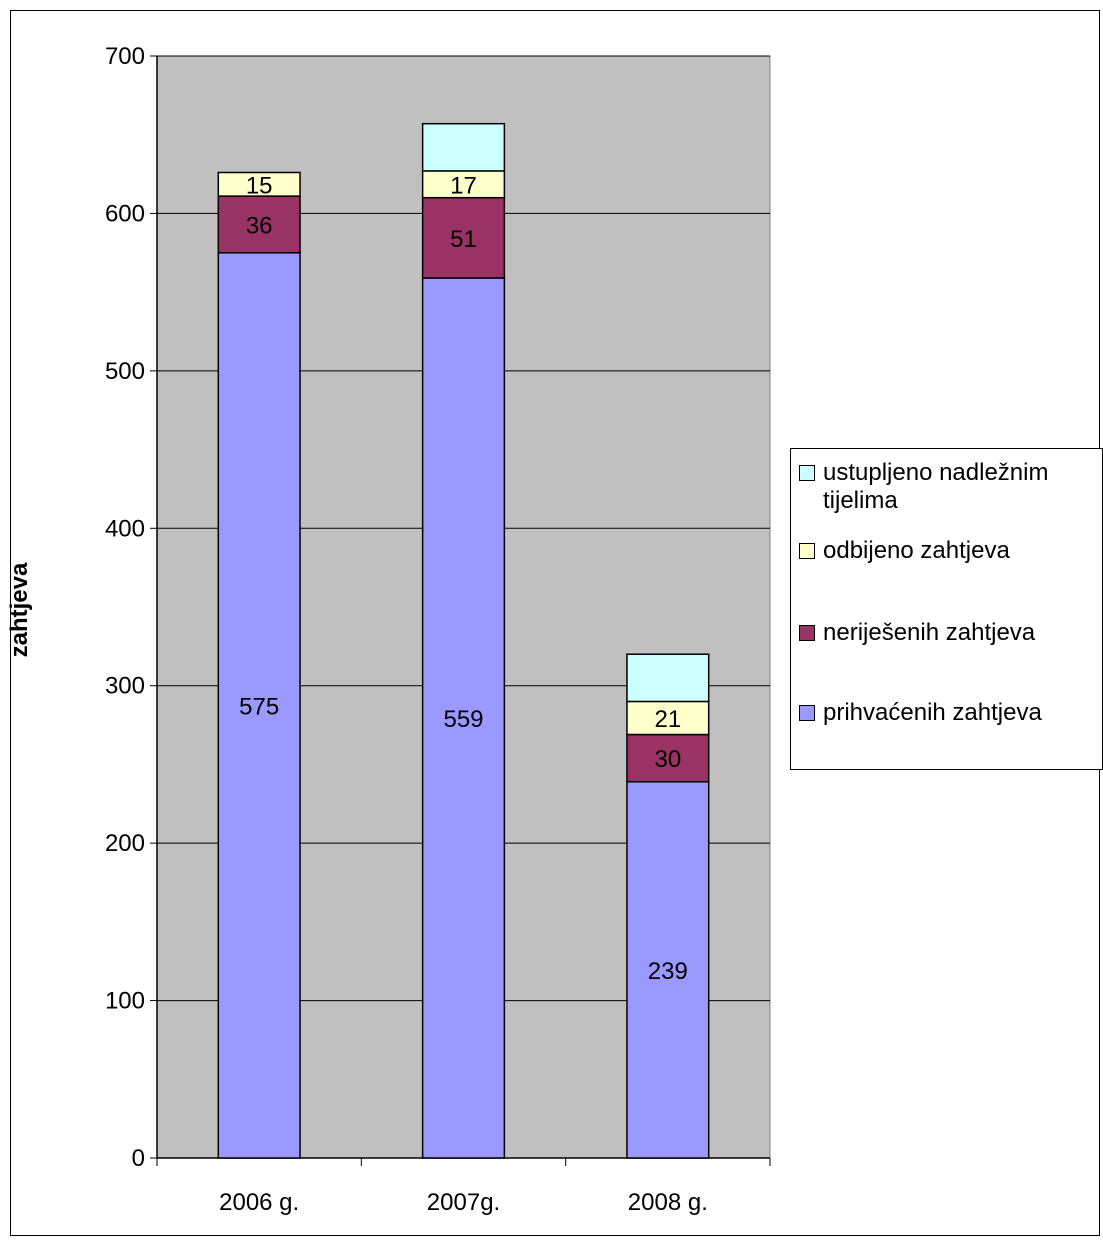 This screenshot has height=1240, width=1103. What do you see at coordinates (19, 610) in the screenshot?
I see `y-axis-title: zahtjeva` at bounding box center [19, 610].